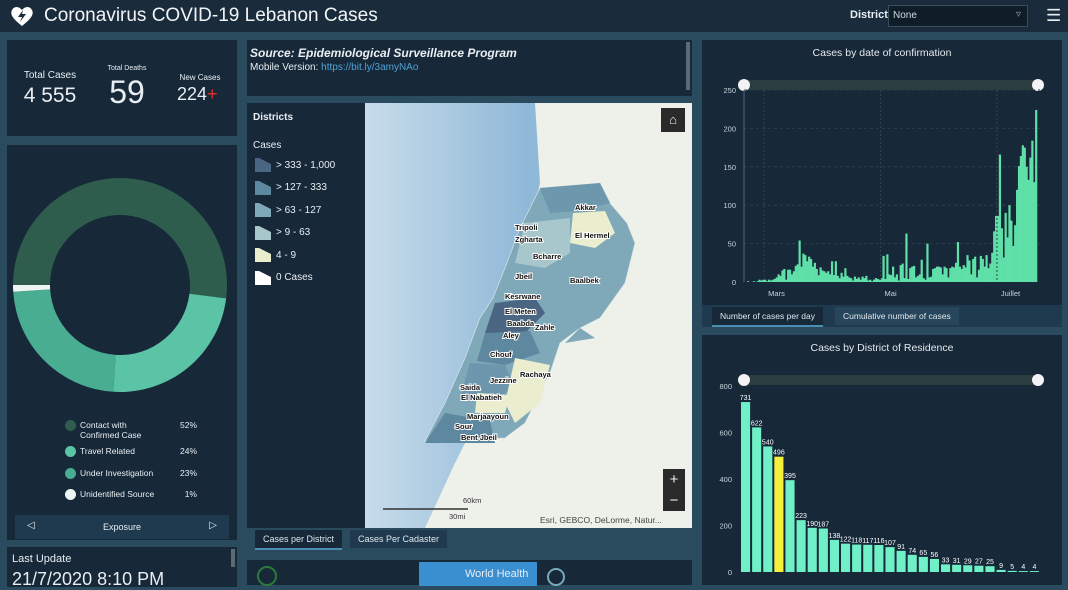 The width and height of the screenshot is (1068, 590). What do you see at coordinates (1038, 380) in the screenshot?
I see `slider-handle-end` at bounding box center [1038, 380].